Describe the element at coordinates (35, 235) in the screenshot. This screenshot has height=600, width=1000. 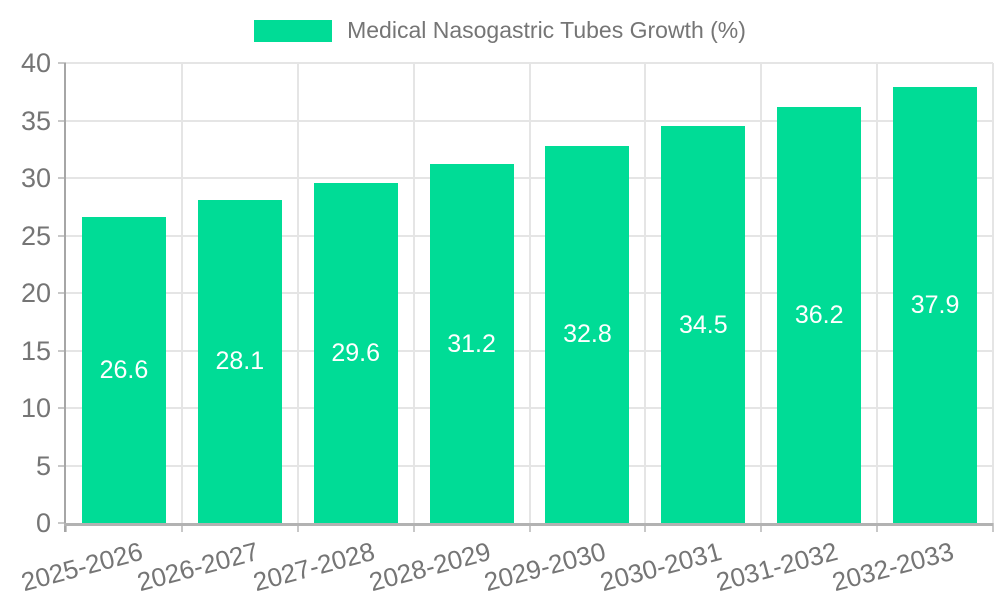
I see `y-axis-label: 25` at that location.